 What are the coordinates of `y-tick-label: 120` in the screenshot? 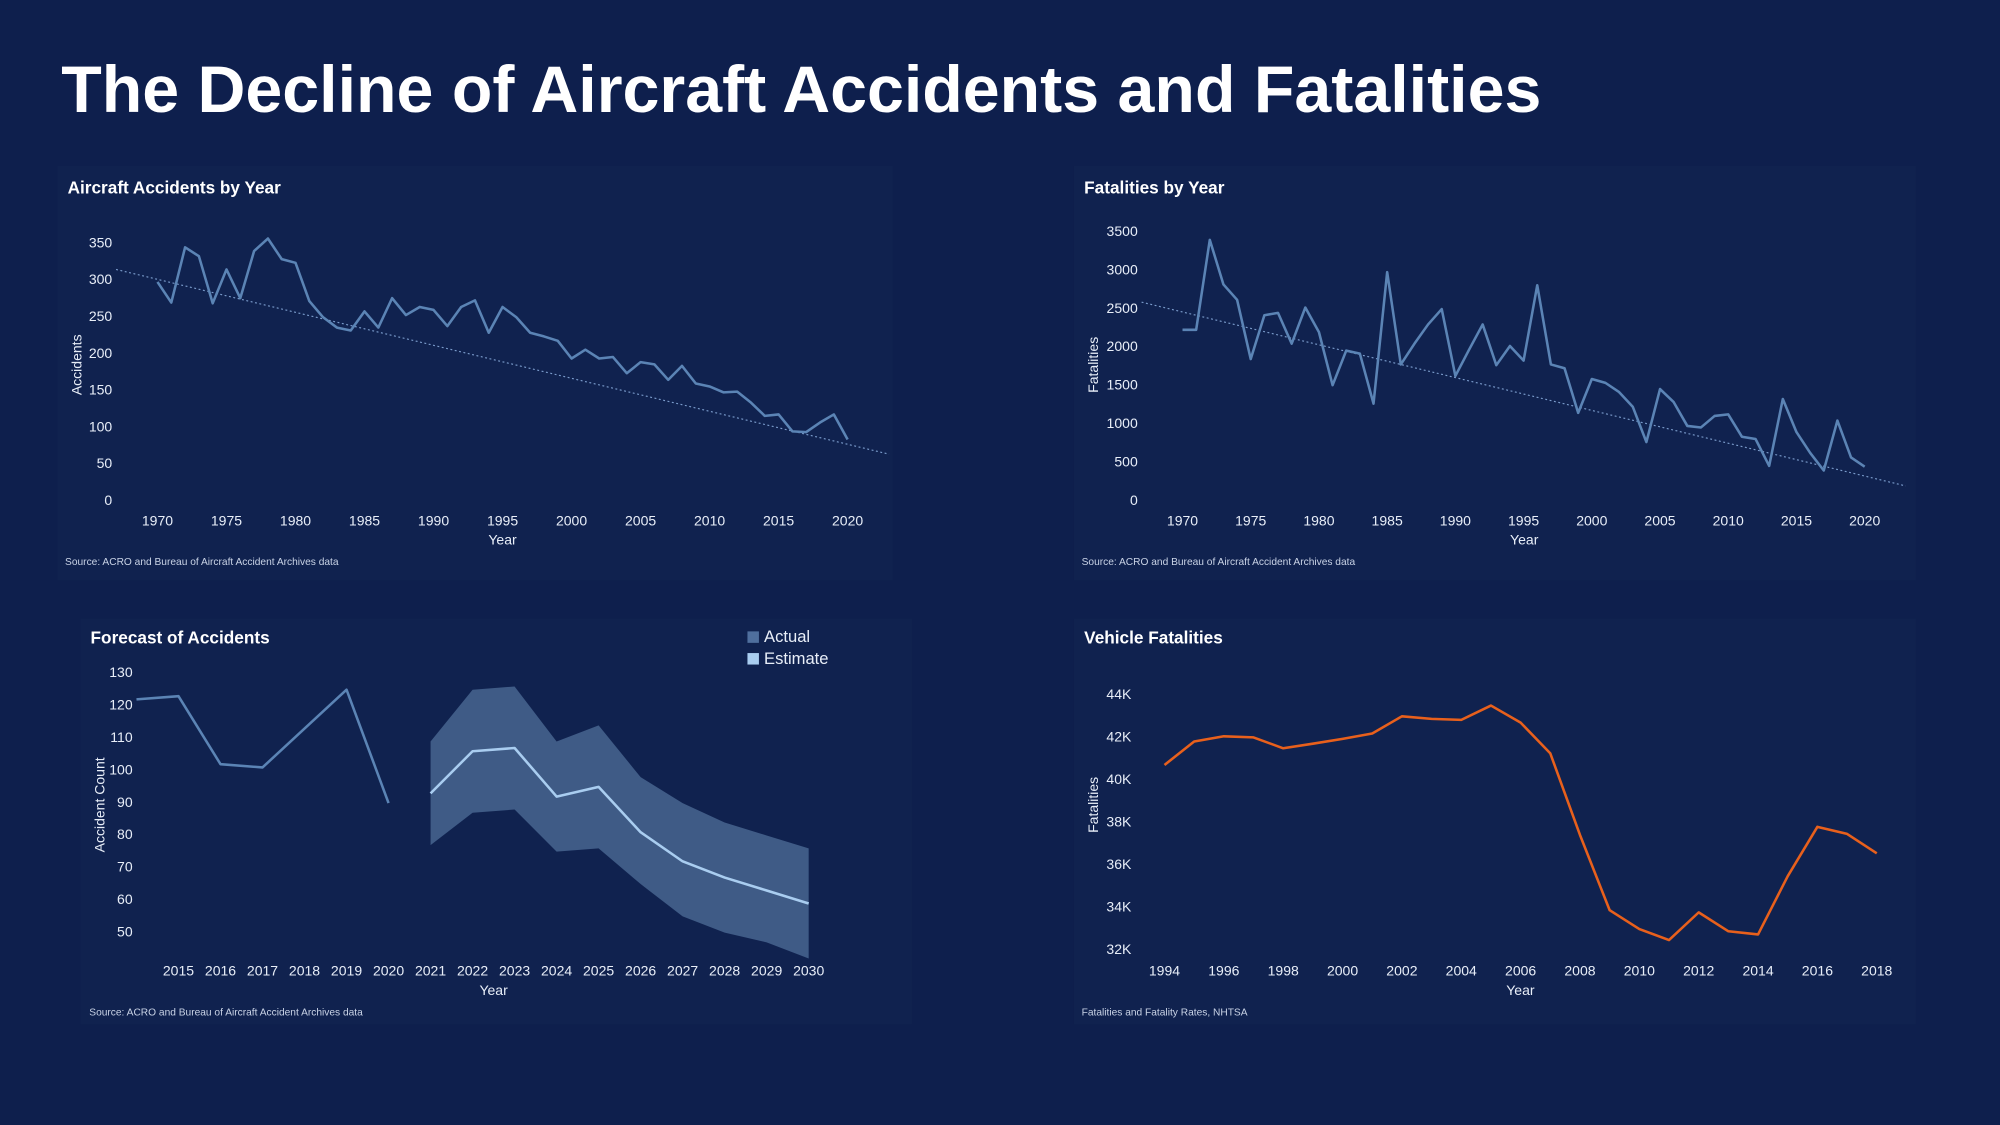 It's located at (121, 705).